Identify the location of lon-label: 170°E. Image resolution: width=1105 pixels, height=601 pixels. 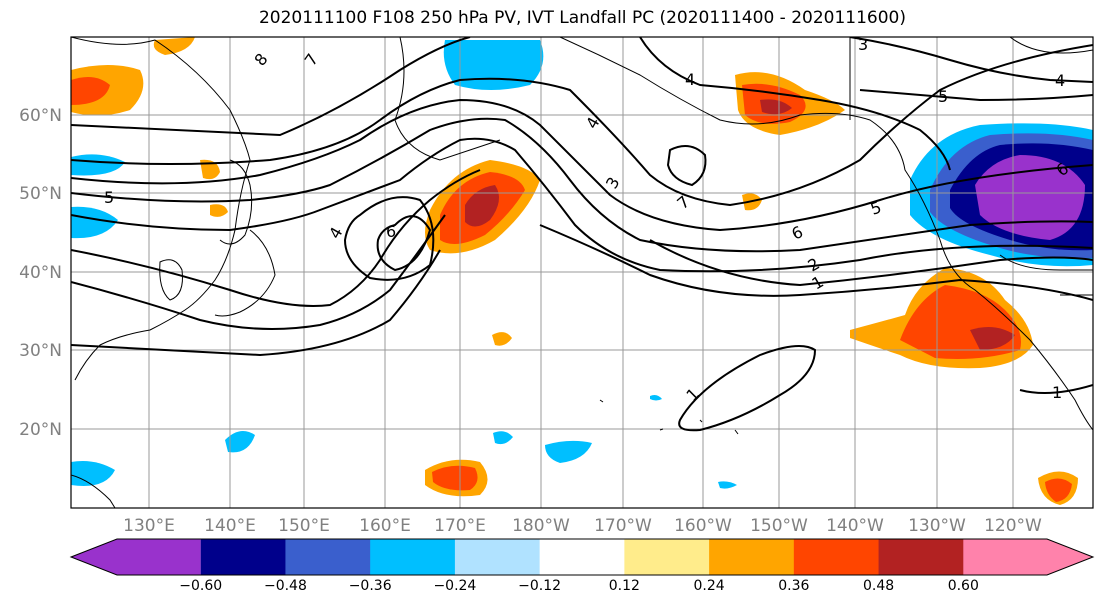
(460, 526).